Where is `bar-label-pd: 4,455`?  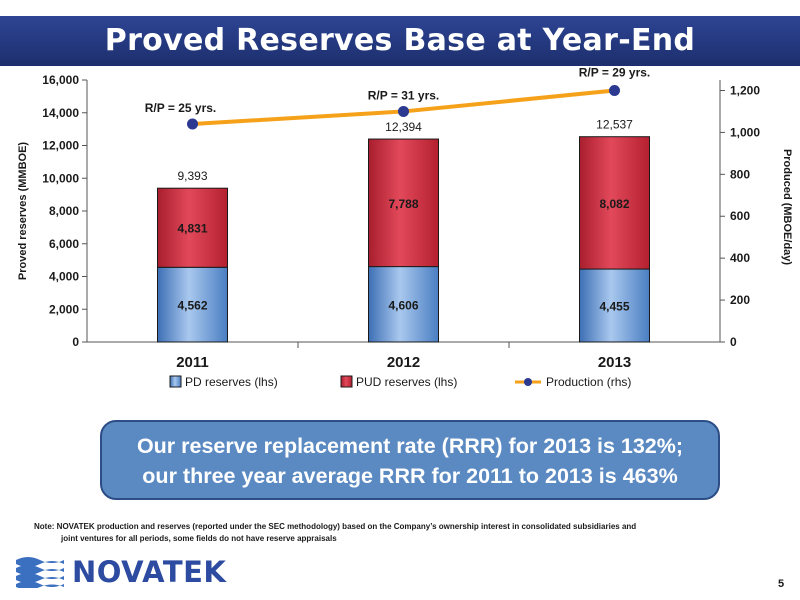
bar-label-pd: 4,455 is located at coordinates (614, 307).